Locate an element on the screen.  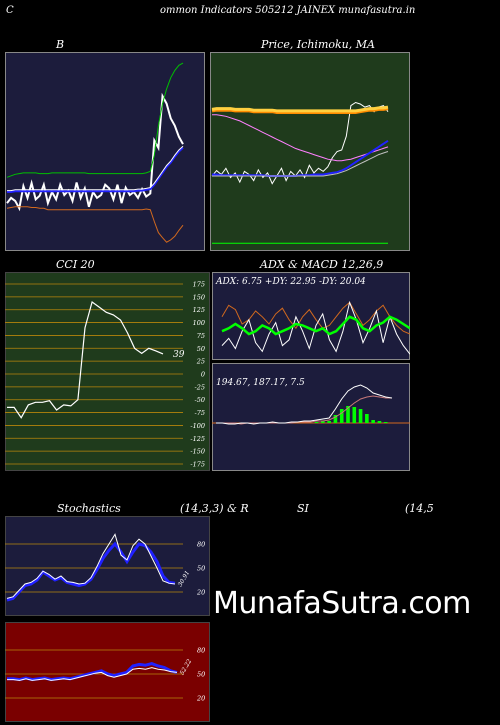
stochastics-title: Stochastics is located at coordinates (89, 508).